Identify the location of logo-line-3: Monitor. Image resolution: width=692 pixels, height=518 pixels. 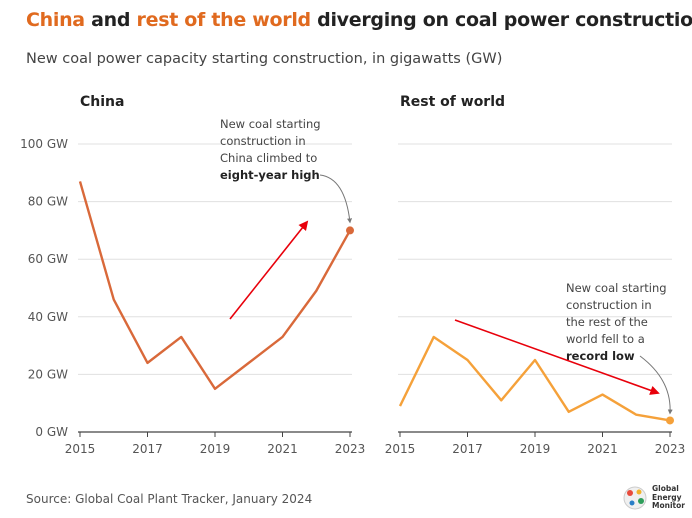
(668, 505).